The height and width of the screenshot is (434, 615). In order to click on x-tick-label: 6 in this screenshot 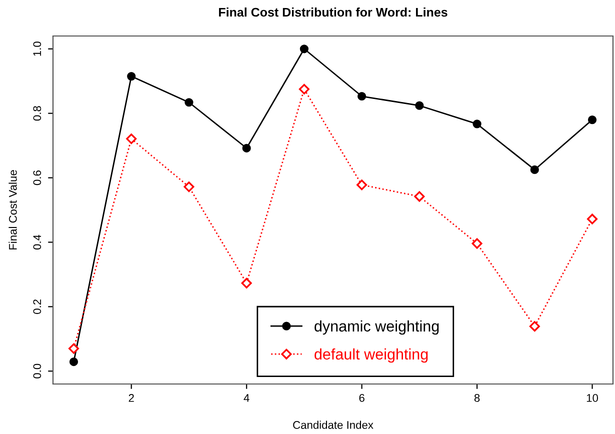, I will do `click(361, 398)`.